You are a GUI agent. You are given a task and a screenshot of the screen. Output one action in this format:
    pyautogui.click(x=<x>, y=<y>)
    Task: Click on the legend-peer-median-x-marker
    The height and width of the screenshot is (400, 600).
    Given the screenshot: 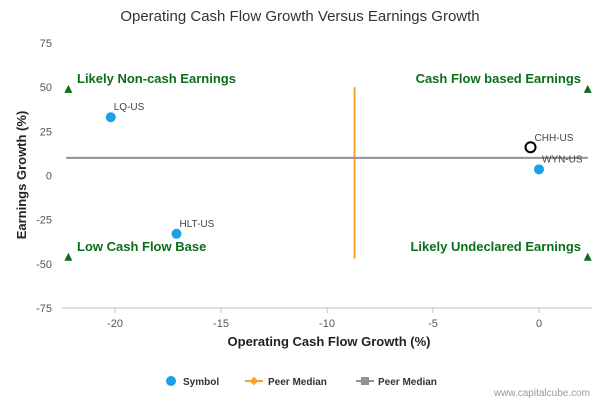 What is the action you would take?
    pyautogui.click(x=254, y=381)
    